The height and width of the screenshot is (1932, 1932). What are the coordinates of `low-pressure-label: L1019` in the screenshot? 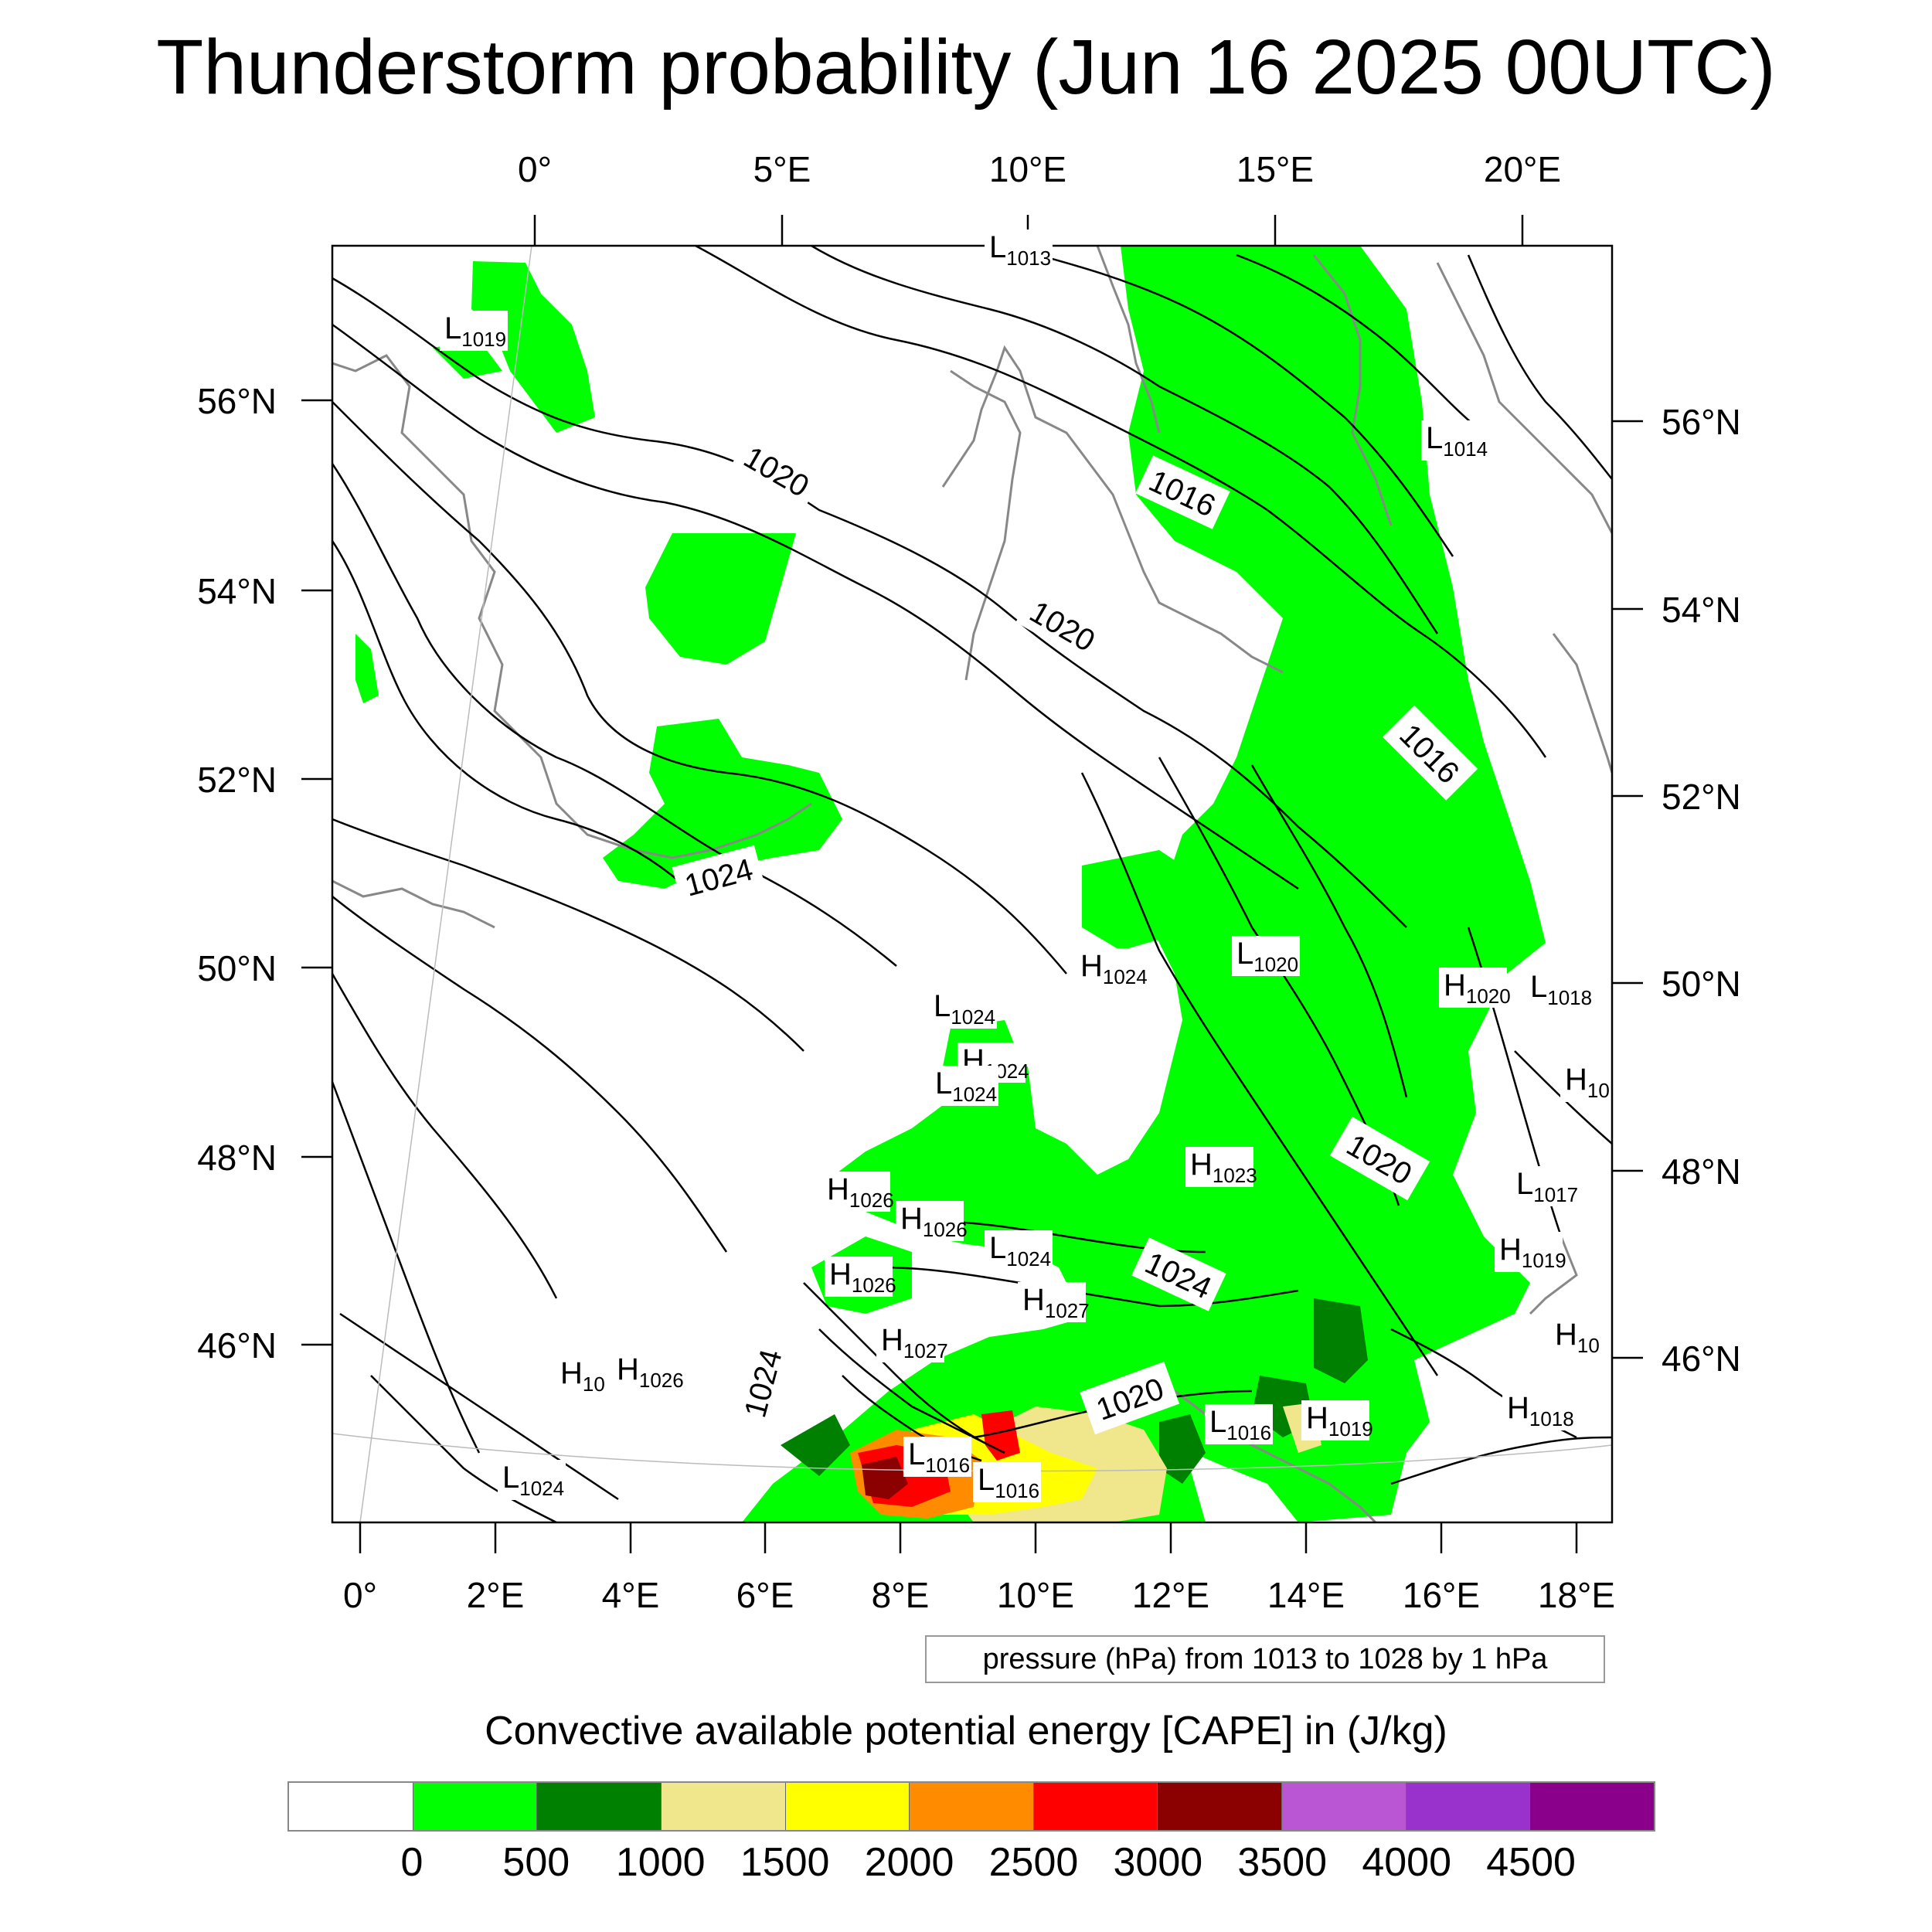 It's located at (474, 331).